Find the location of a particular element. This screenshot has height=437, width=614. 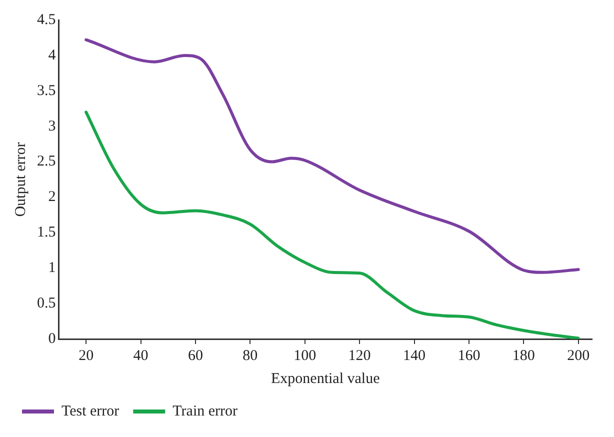

y-tick-label: 1.5 is located at coordinates (46, 232).